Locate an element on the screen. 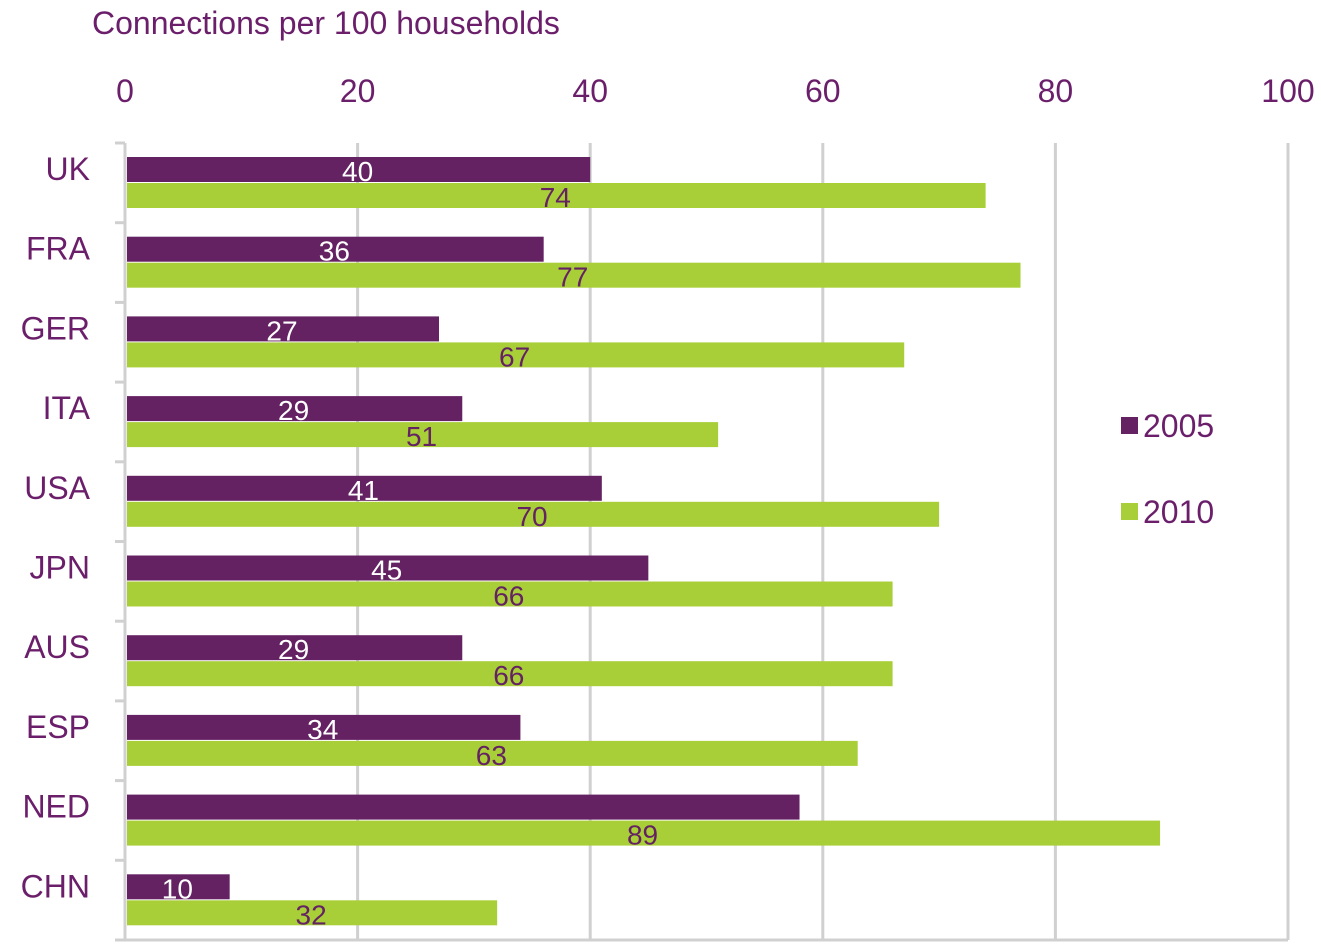 Image resolution: width=1321 pixels, height=948 pixels. data-label-2005: 34 is located at coordinates (322, 729).